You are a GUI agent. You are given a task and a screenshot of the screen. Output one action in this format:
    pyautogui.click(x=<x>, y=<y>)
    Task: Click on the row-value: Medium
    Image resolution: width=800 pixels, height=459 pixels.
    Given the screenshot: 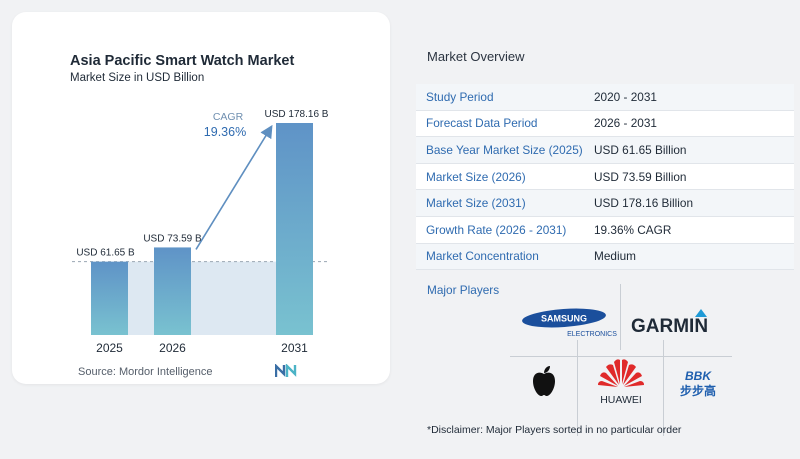 What is the action you would take?
    pyautogui.click(x=615, y=256)
    